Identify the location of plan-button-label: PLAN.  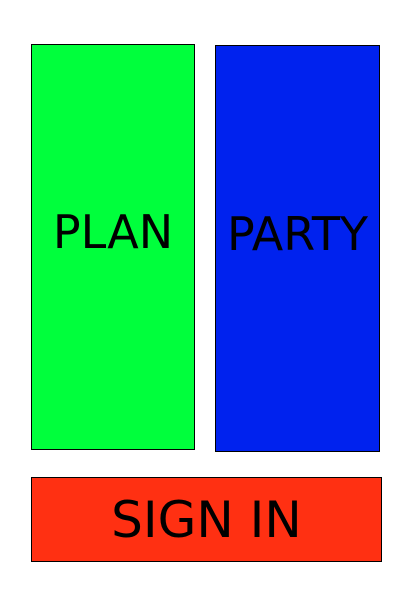
(113, 232).